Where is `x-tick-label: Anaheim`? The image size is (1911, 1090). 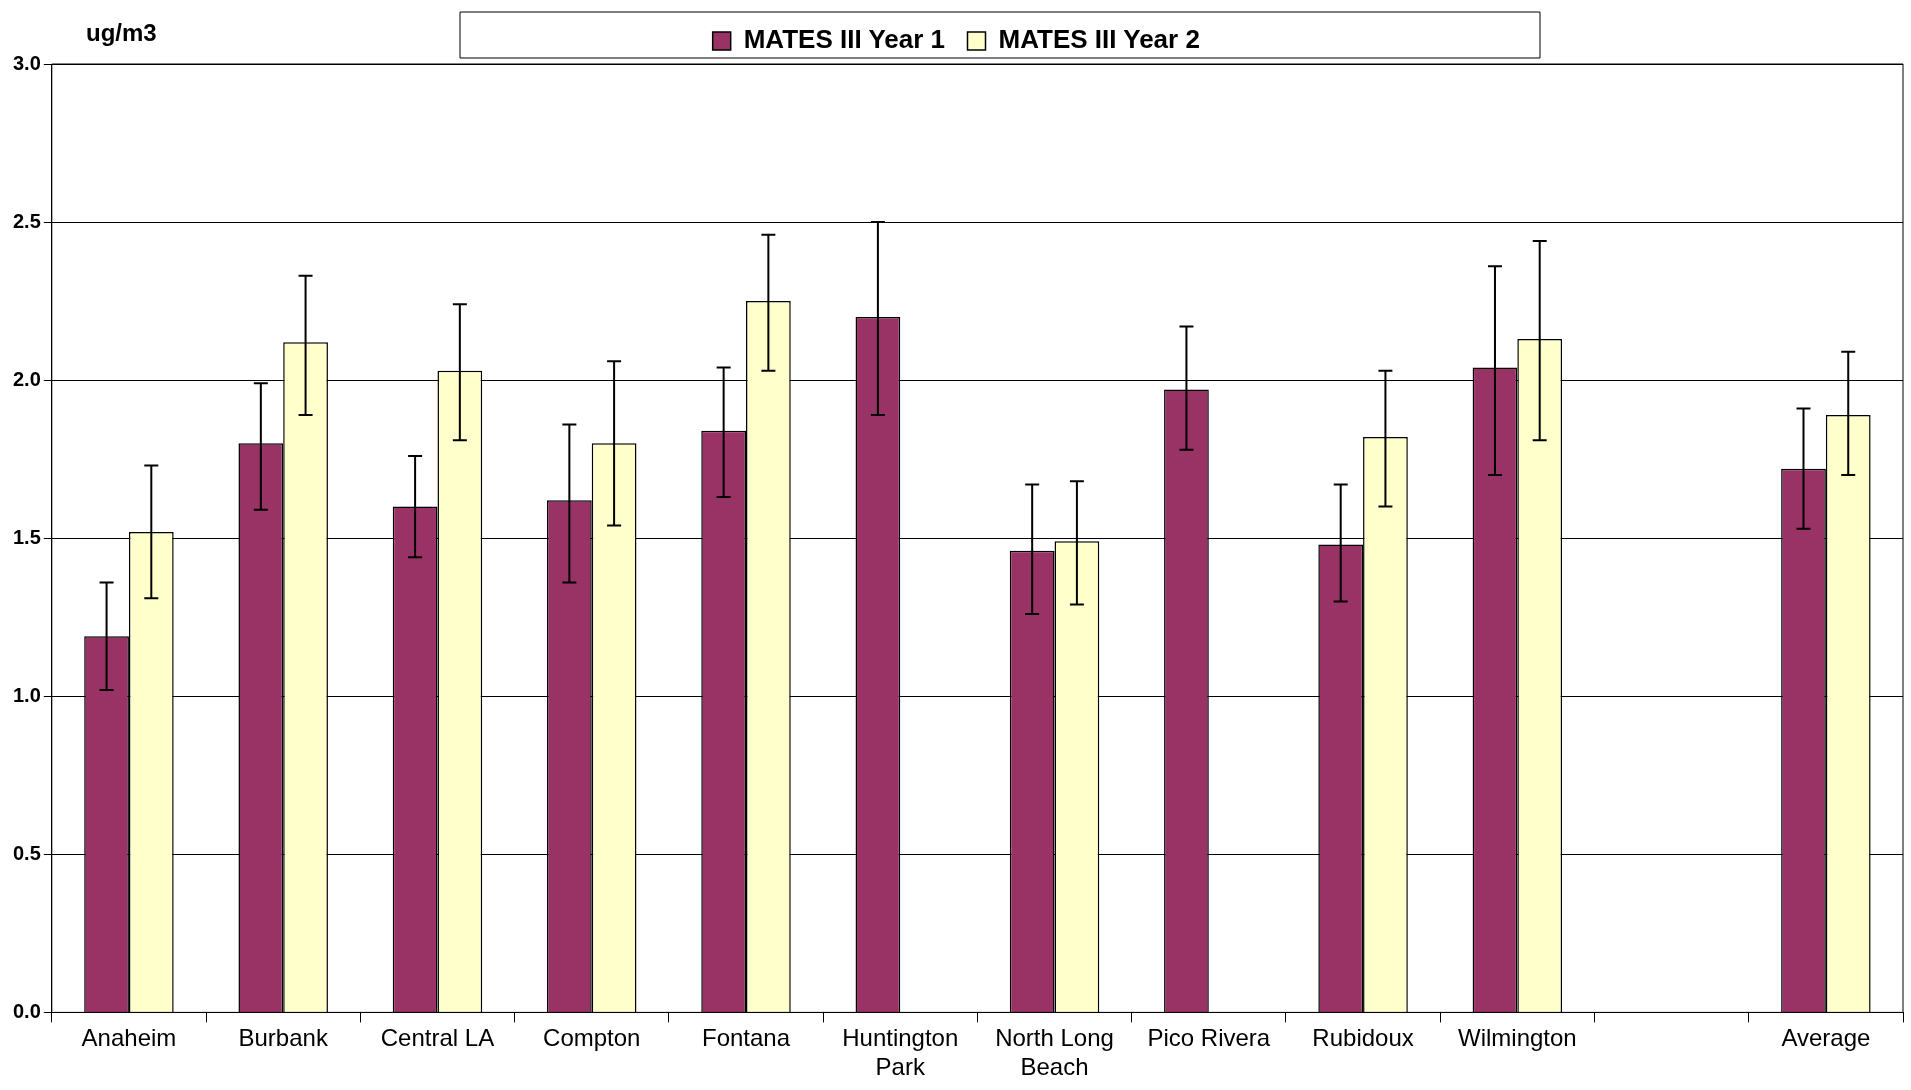
x-tick-label: Anaheim is located at coordinates (129, 1038).